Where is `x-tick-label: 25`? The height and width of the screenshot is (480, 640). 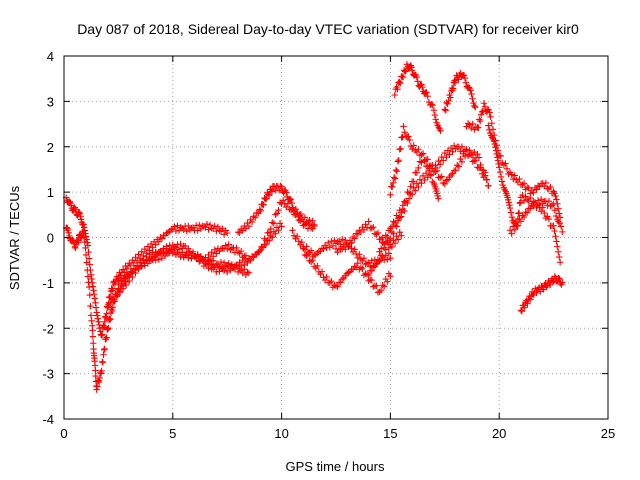 x-tick-label: 25 is located at coordinates (608, 433).